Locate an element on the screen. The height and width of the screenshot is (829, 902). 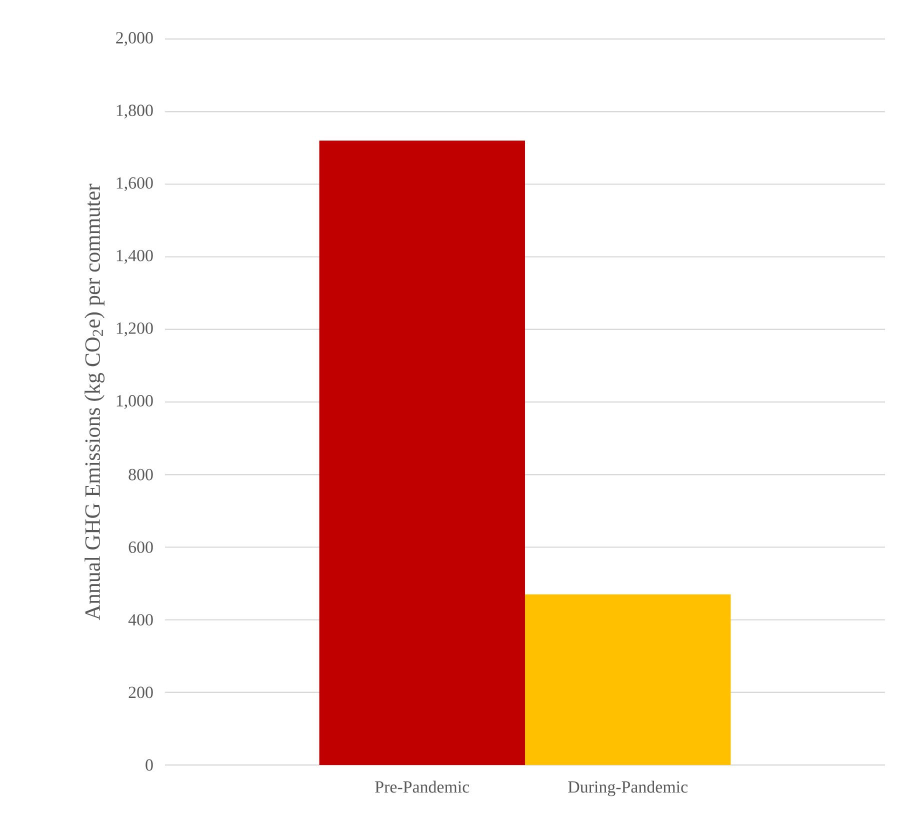
y-tick-label: 1,800 is located at coordinates (134, 111).